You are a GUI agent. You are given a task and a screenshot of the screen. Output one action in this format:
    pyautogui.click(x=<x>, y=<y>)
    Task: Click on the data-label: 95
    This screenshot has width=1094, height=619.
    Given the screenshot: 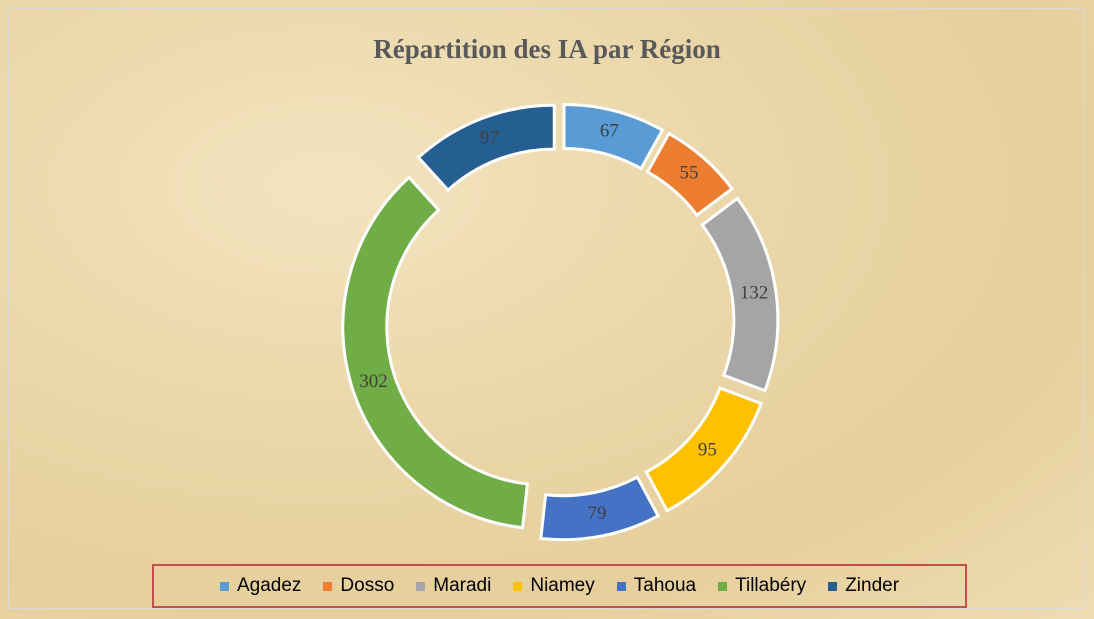 What is the action you would take?
    pyautogui.click(x=707, y=450)
    